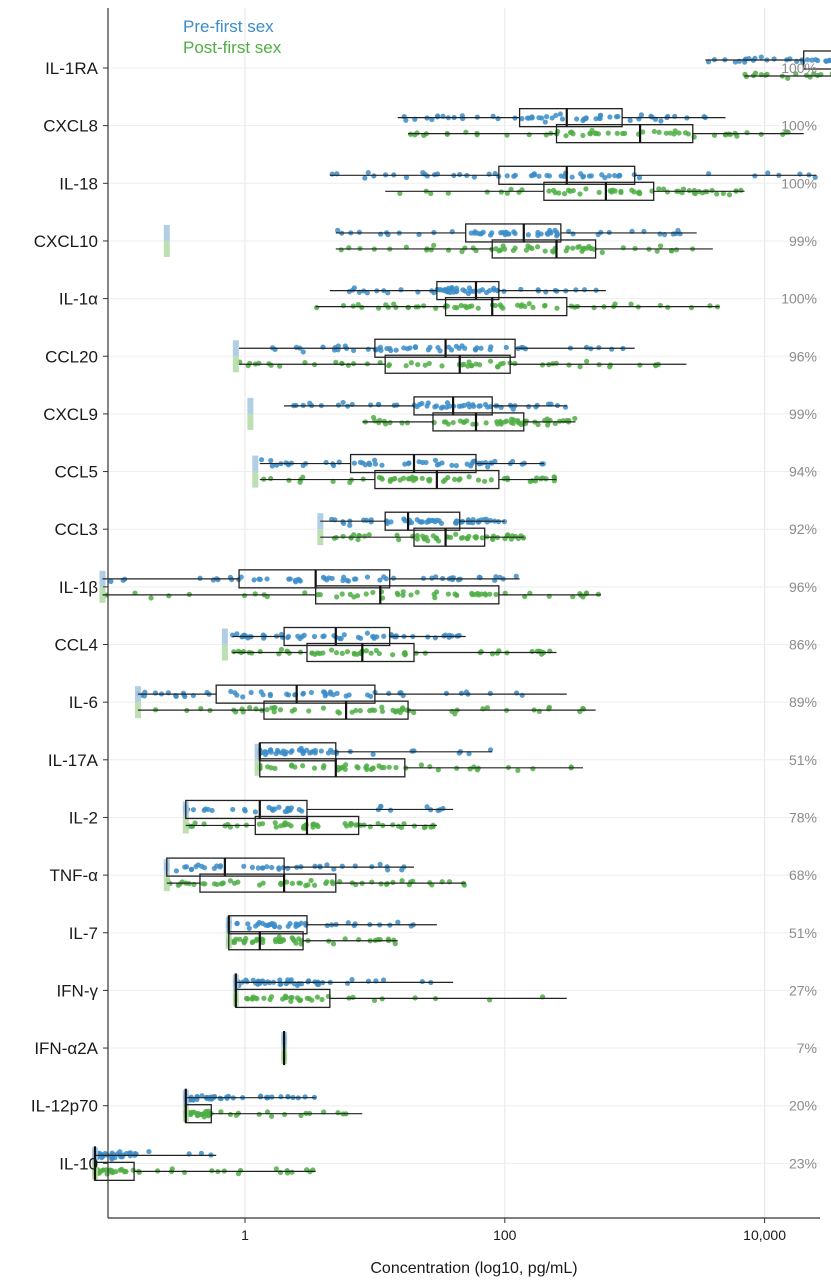 The width and height of the screenshot is (831, 1280). Describe the element at coordinates (799, 126) in the screenshot. I see `pct-label-1: 100%` at that location.